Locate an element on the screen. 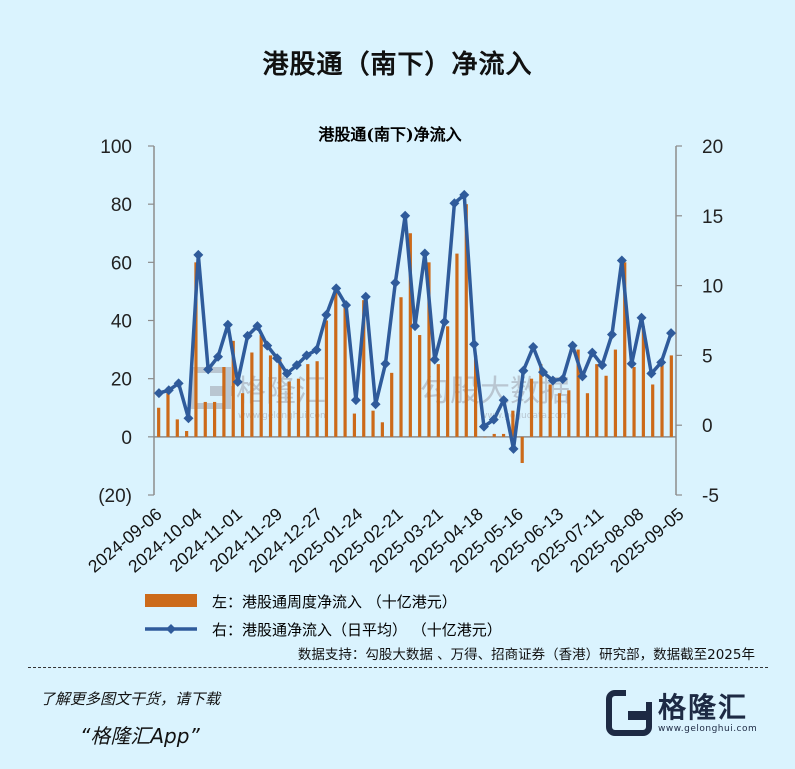 The height and width of the screenshot is (769, 795). legend-line-label: 右：港股通净流入（日平均） （十亿港元） is located at coordinates (357, 630).